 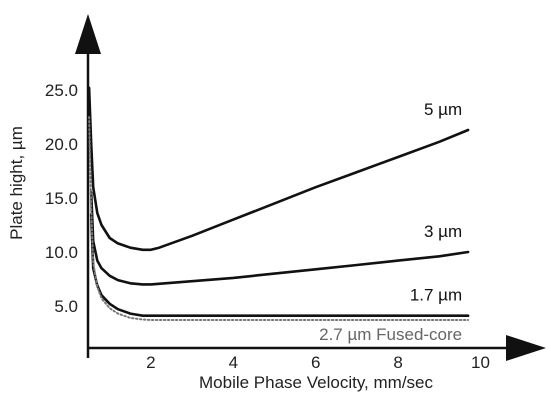 I want to click on y-axis-label: Plate hight, µm, so click(x=16, y=183).